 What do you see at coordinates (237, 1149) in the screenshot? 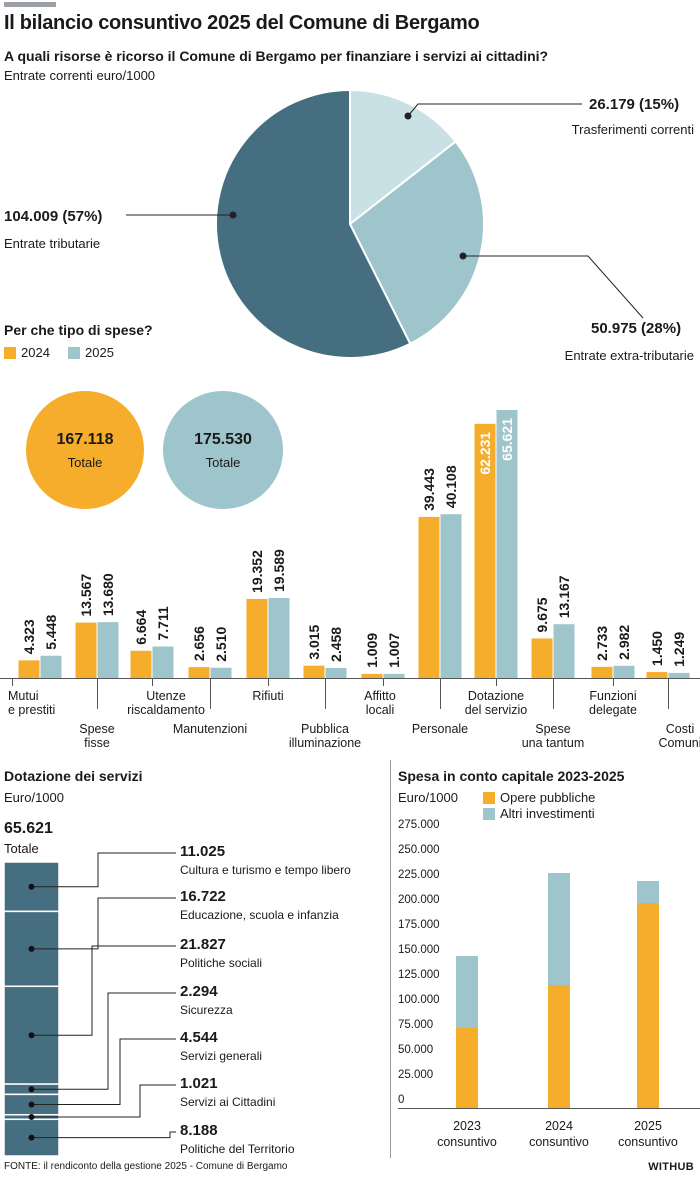
I see `dotazione-name-6: Politiche del Territorio` at bounding box center [237, 1149].